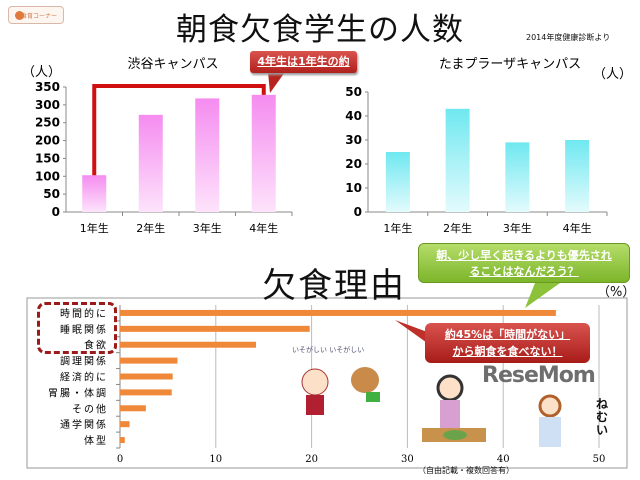 Image resolution: width=640 pixels, height=480 pixels. I want to click on y-tick-label: 250, so click(47, 123).